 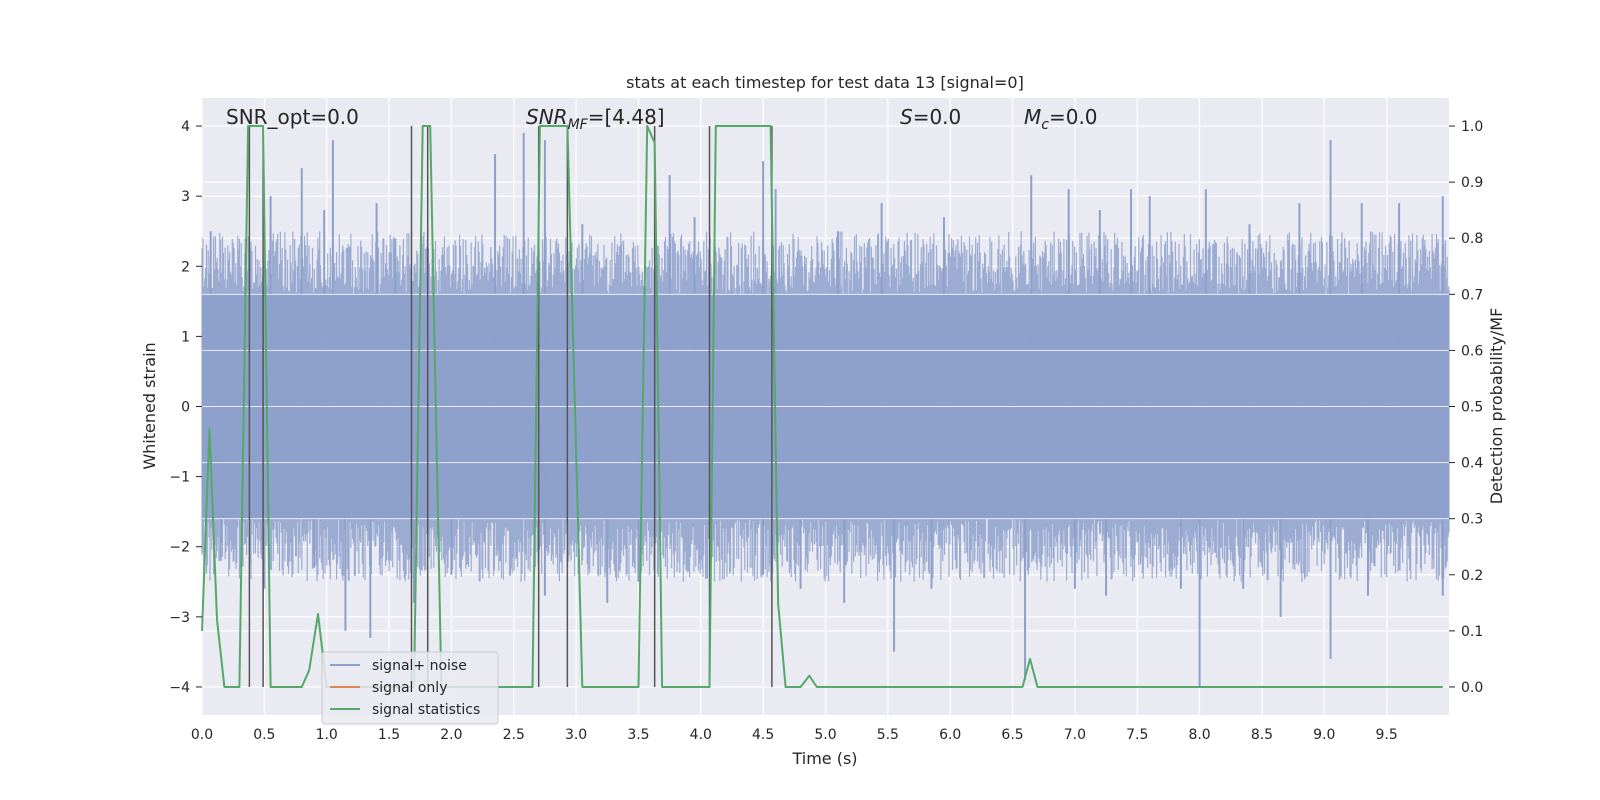 What do you see at coordinates (1045, 125) in the screenshot?
I see `annotation-mc-sub: c` at bounding box center [1045, 125].